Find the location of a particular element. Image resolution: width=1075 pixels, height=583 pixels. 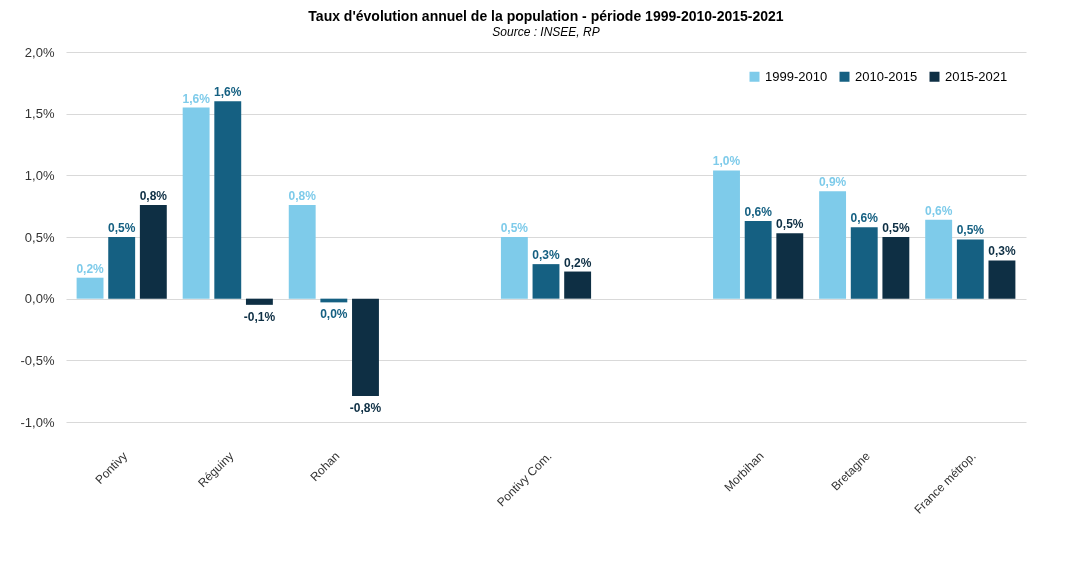

chart-subtitle: Source : INSEE, RP is located at coordinates (546, 32).